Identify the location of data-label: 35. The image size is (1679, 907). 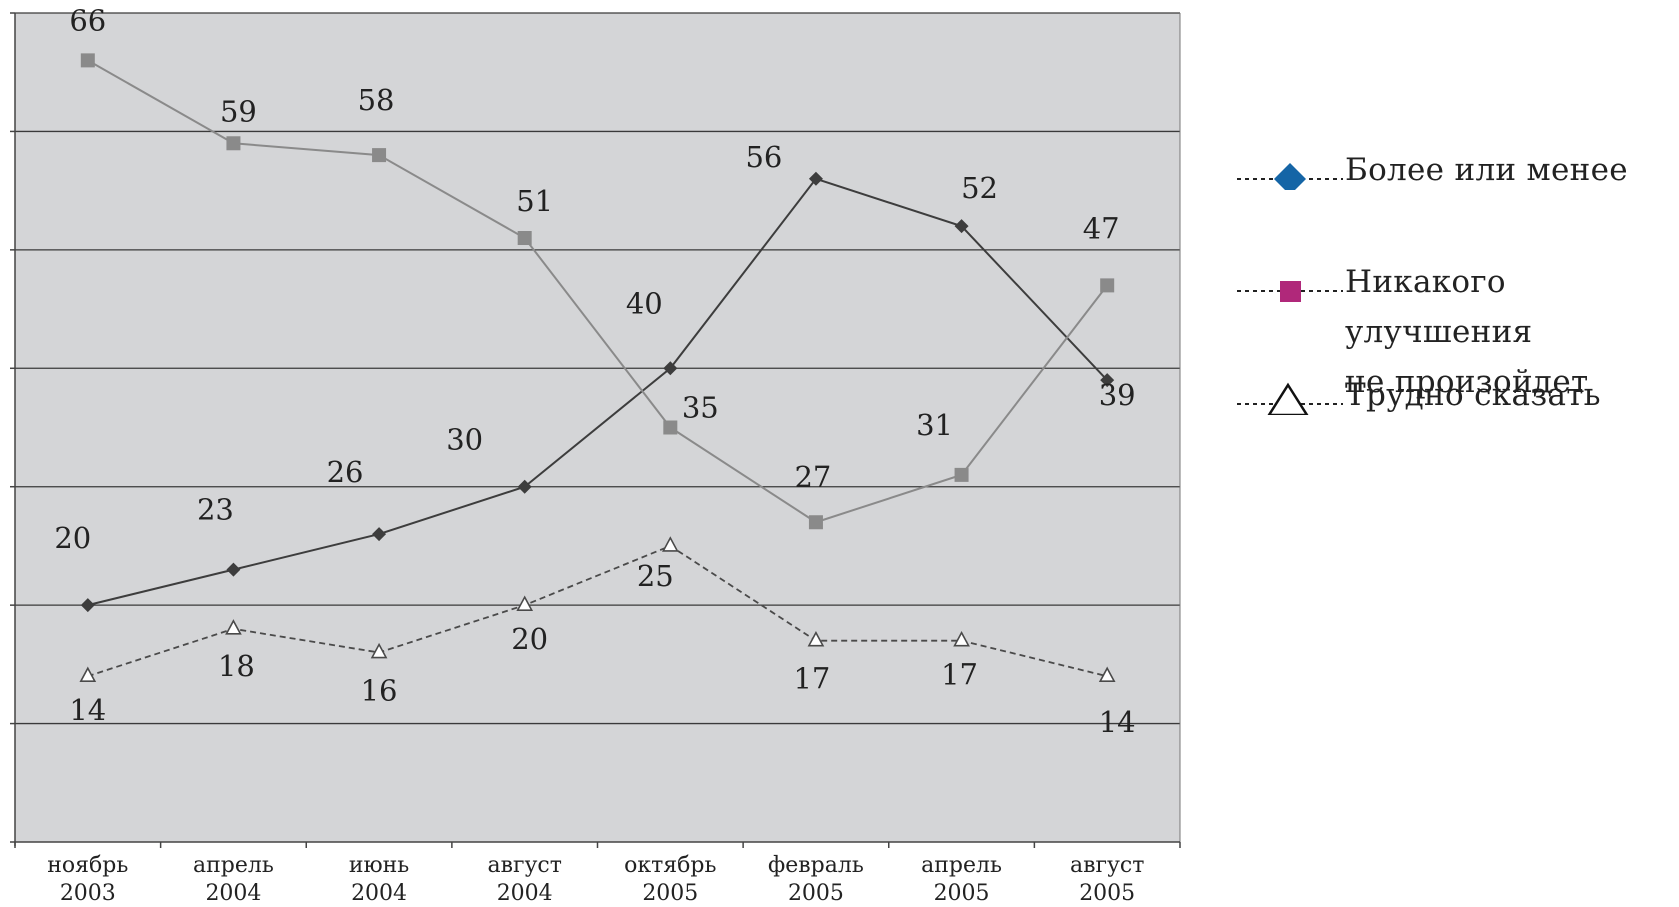
(700, 408).